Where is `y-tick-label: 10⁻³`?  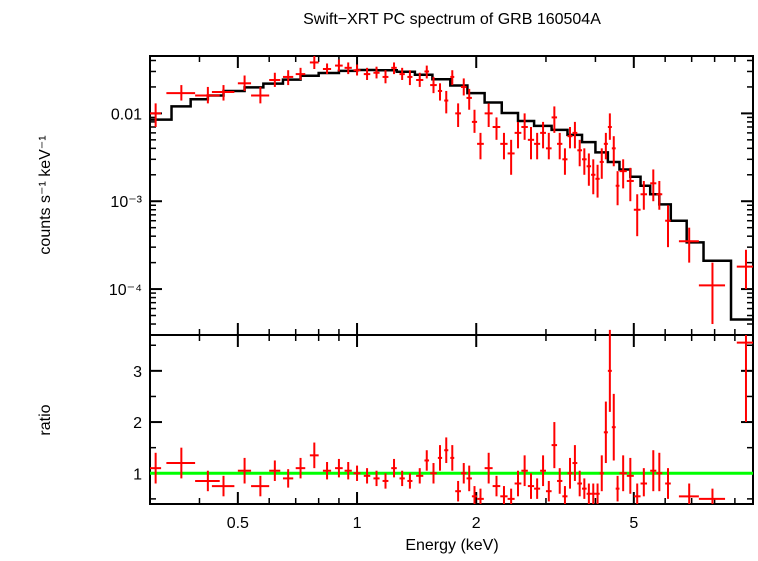 y-tick-label: 10⁻³ is located at coordinates (126, 202).